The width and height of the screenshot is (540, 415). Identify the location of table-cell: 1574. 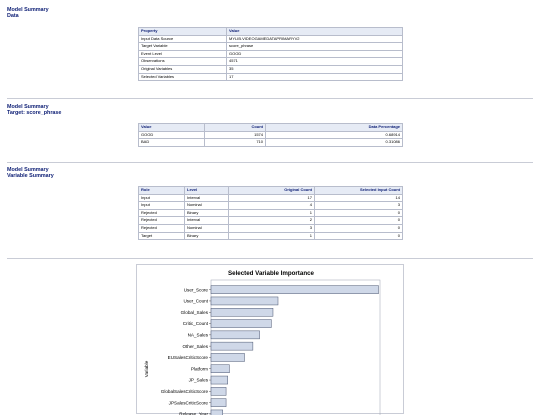
(235, 135).